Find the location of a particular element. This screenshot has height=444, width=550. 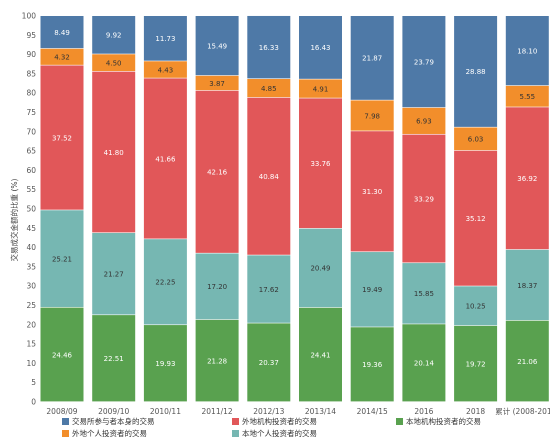

bar-value-label: 4.85 is located at coordinates (269, 89).